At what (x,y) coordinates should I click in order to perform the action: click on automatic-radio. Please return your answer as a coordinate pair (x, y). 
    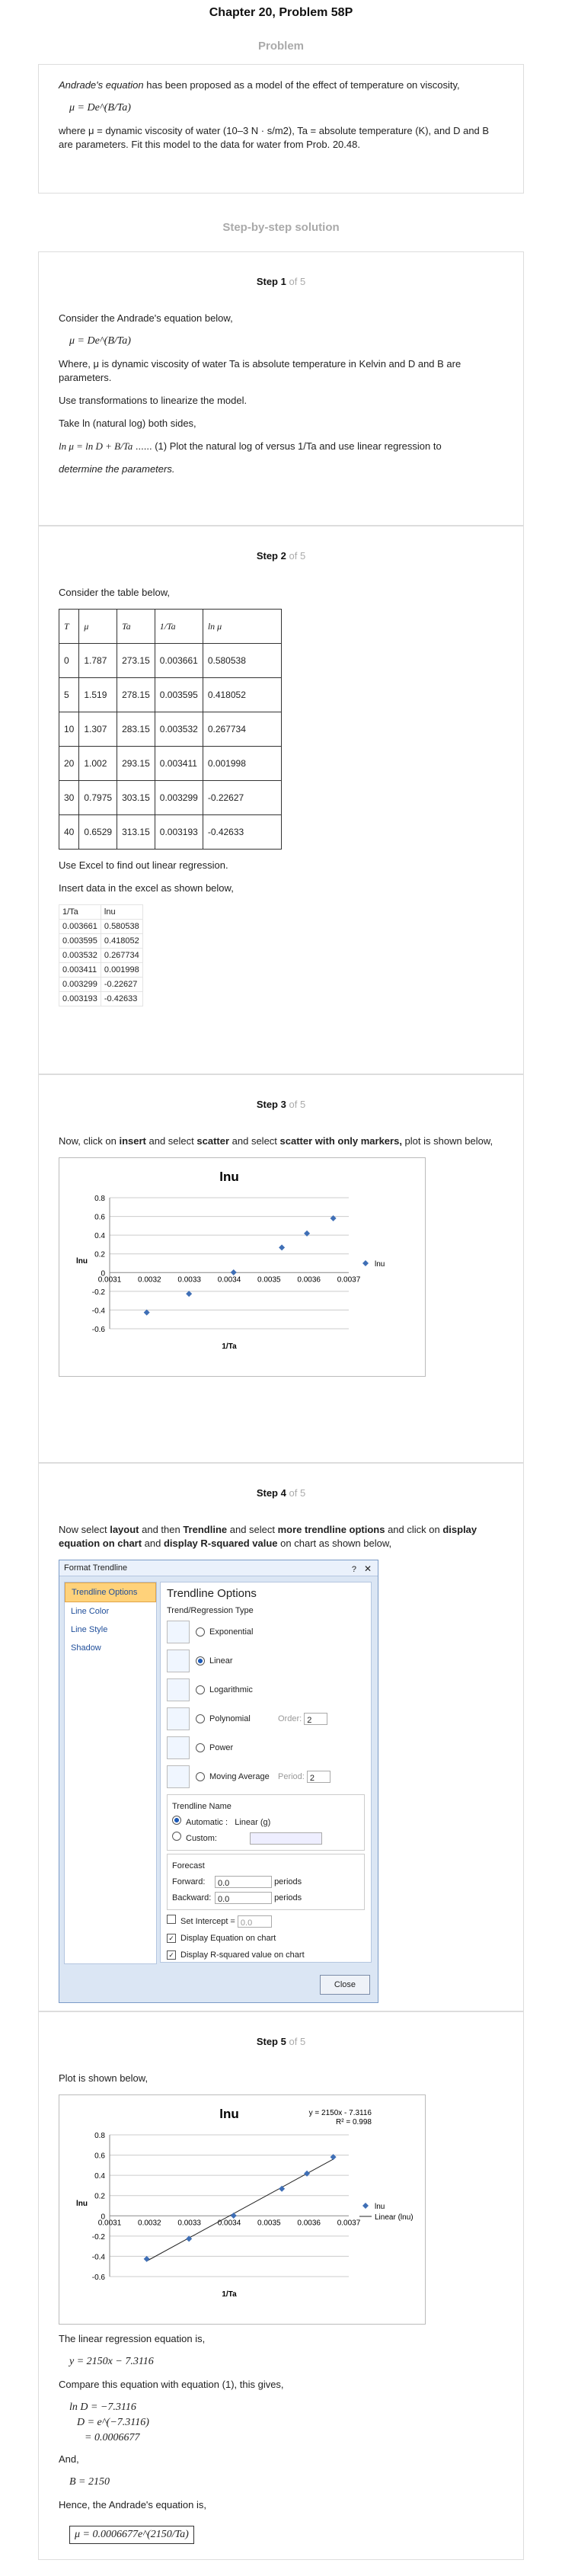
    Looking at the image, I should click on (177, 1820).